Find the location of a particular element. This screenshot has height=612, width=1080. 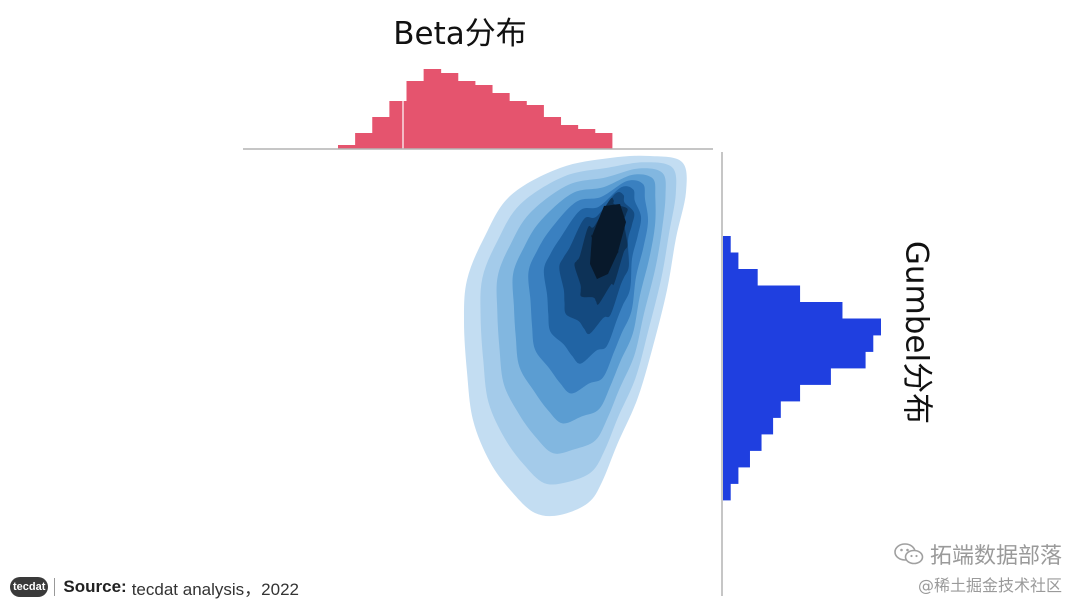

top-chart-title: Beta分布 is located at coordinates (460, 34).